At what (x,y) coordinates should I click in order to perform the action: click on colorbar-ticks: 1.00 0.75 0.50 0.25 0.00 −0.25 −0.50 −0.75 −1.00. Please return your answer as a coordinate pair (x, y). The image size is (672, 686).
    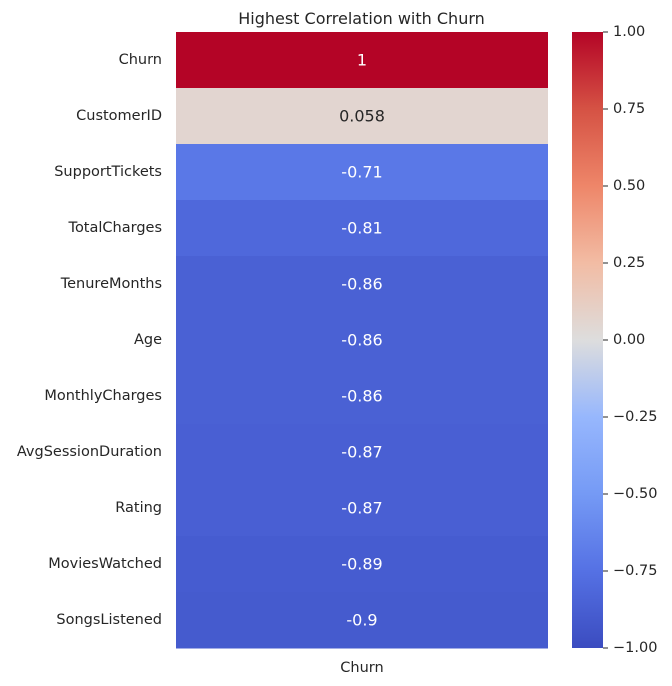
    Looking at the image, I should click on (630, 340).